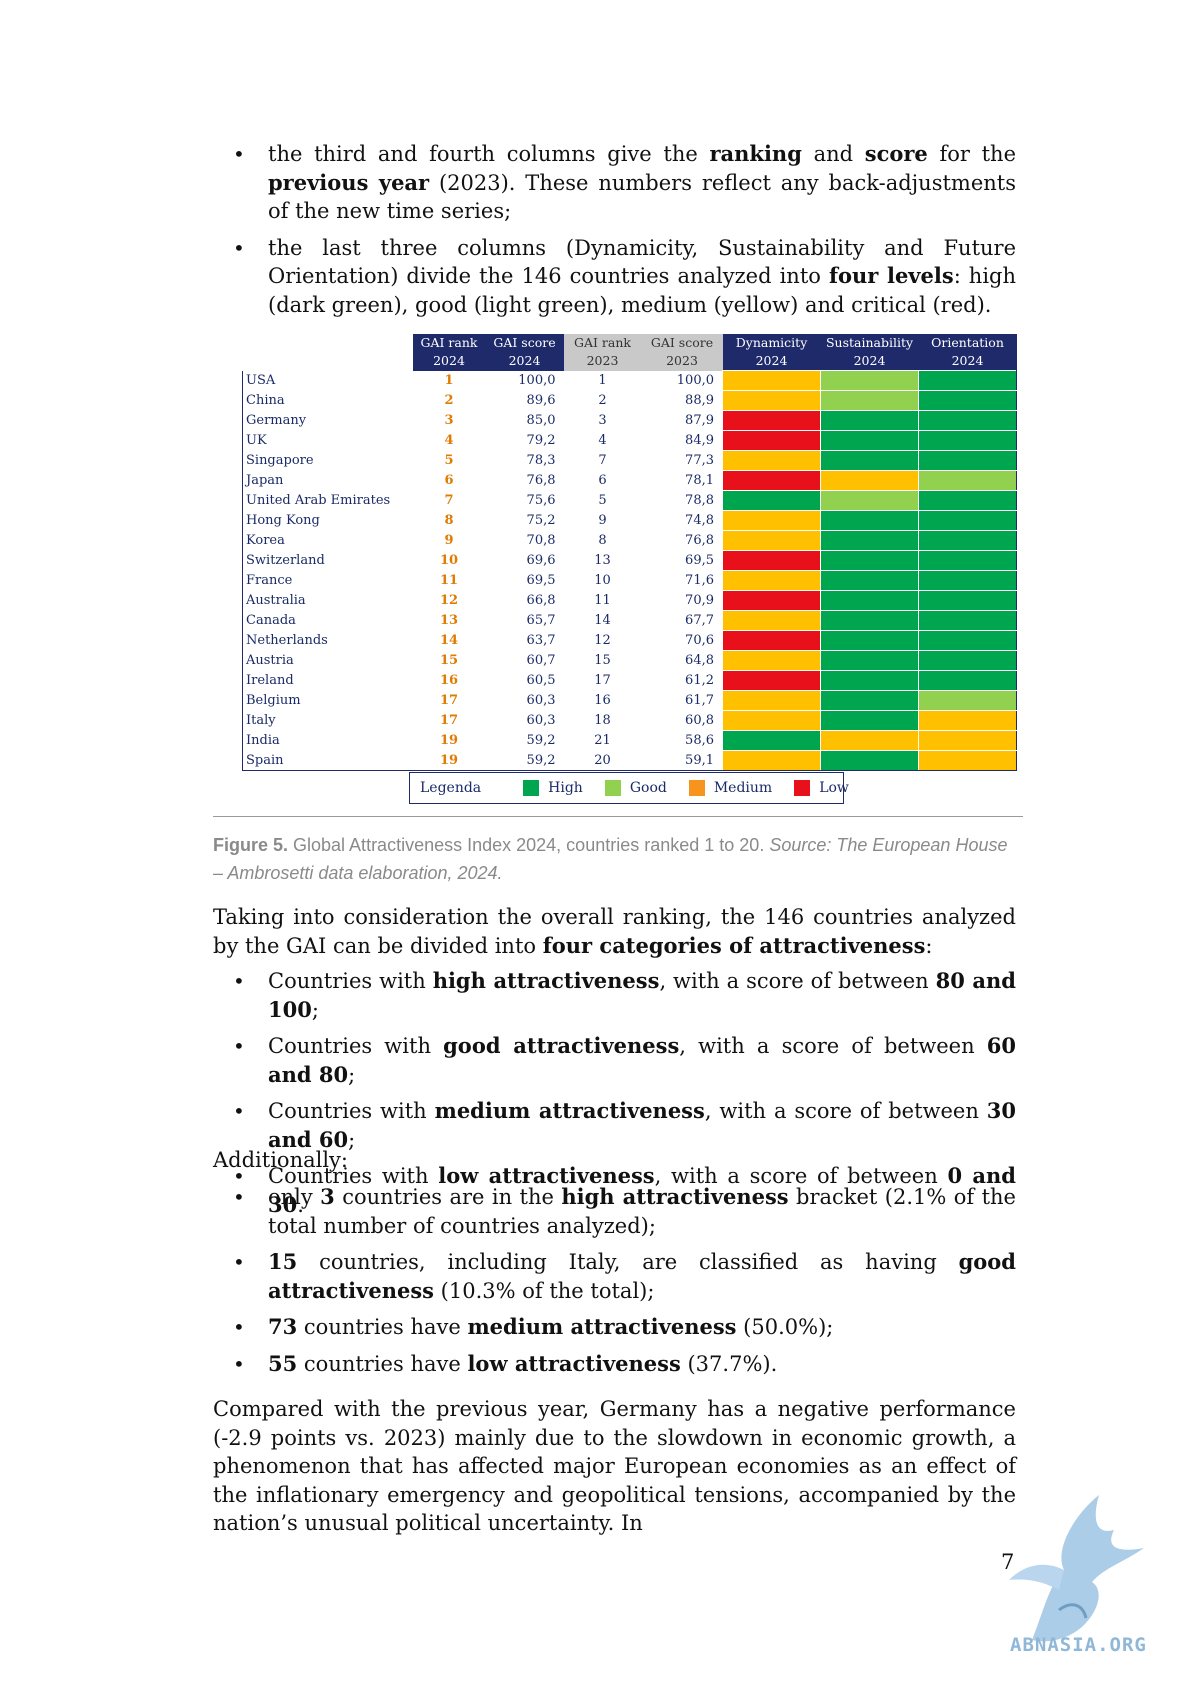 This screenshot has height=1684, width=1191. Describe the element at coordinates (602, 520) in the screenshot. I see `rank-2023-cell: 9` at that location.